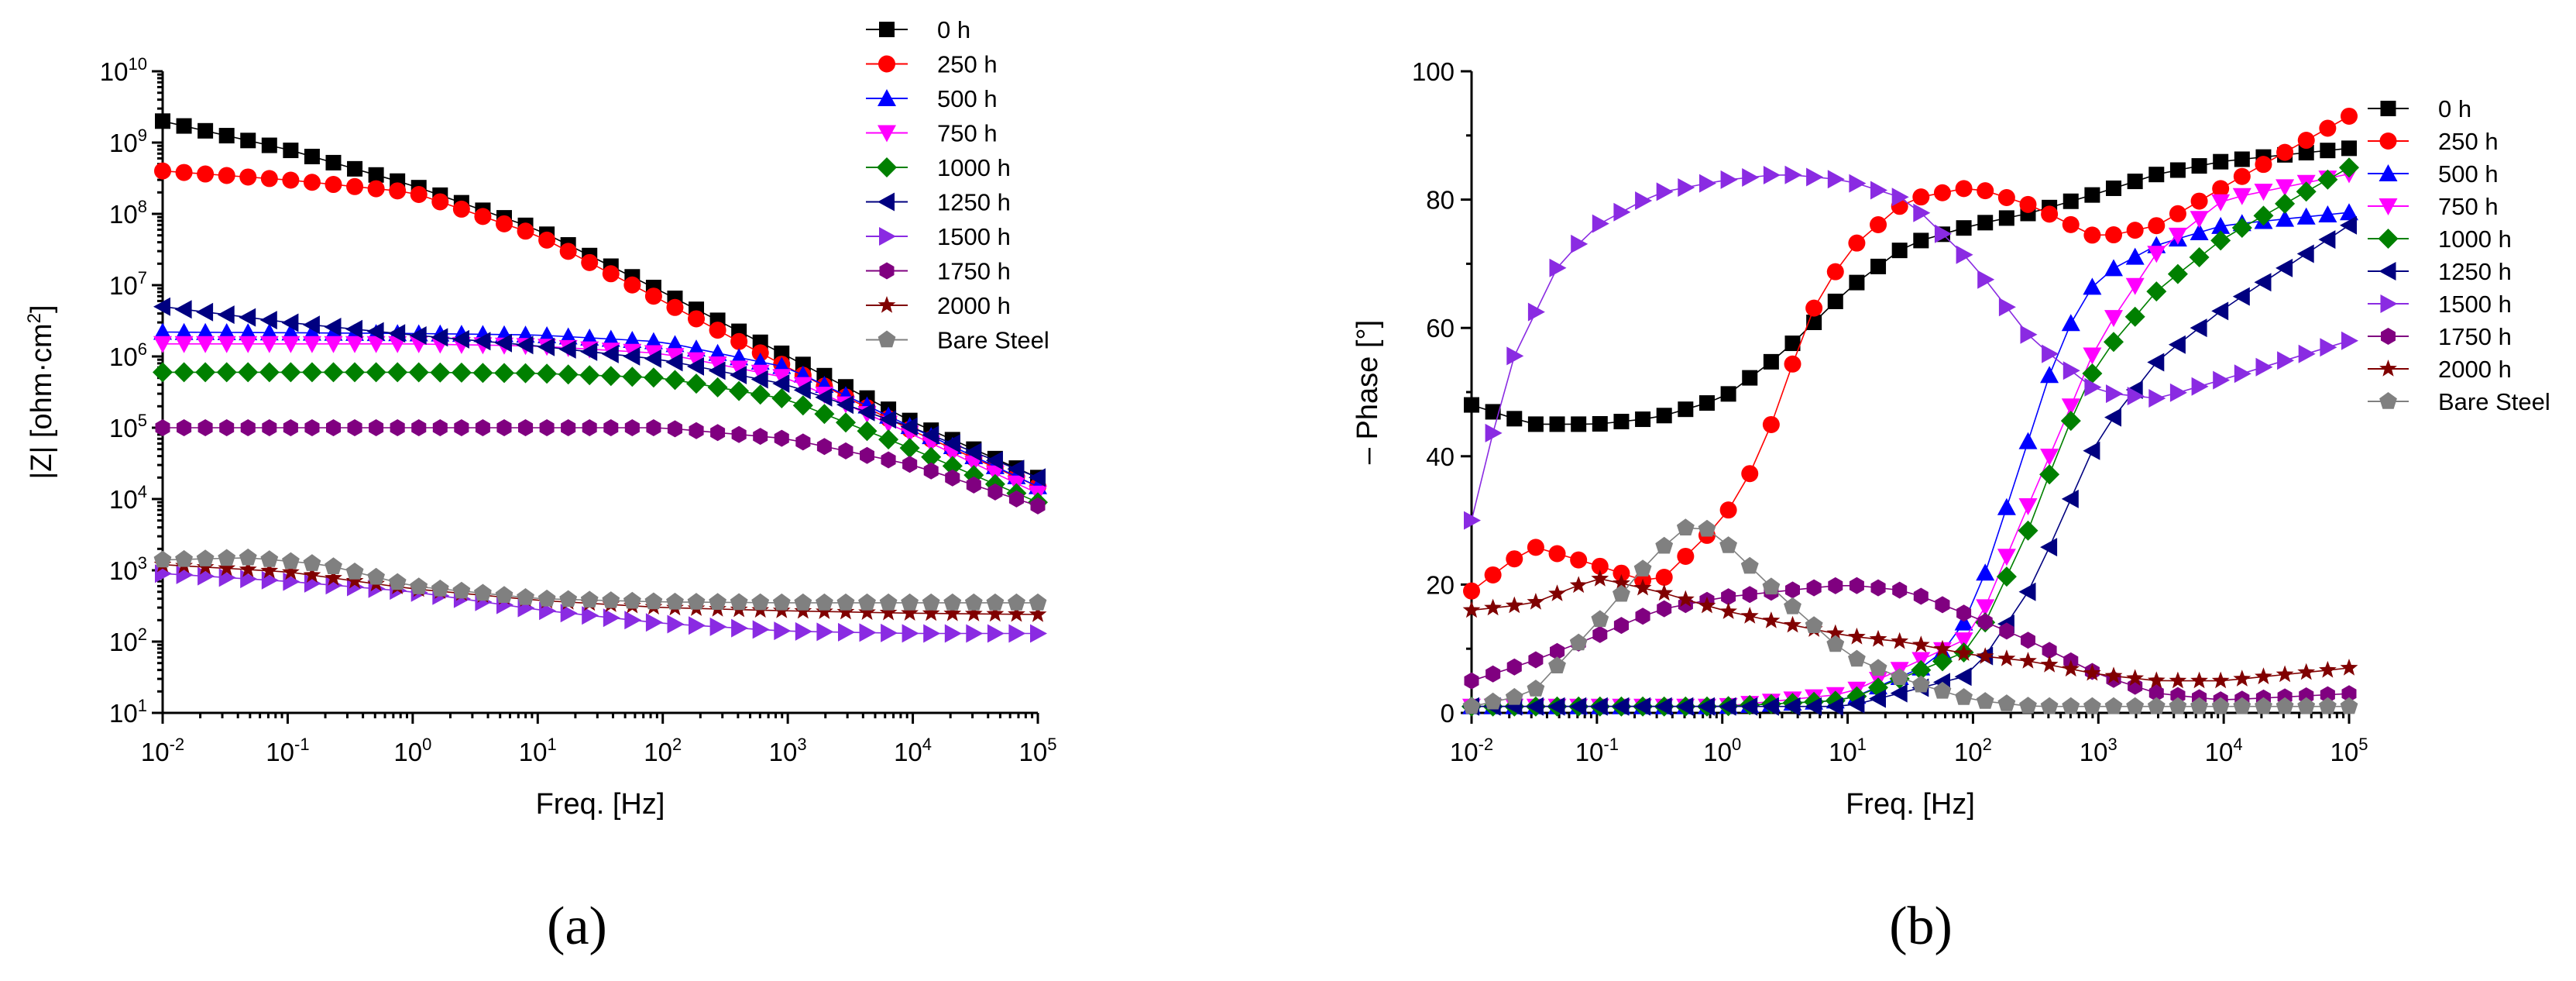 This screenshot has width=2576, height=981. What do you see at coordinates (953, 29) in the screenshot?
I see `legend-label: 0 h` at bounding box center [953, 29].